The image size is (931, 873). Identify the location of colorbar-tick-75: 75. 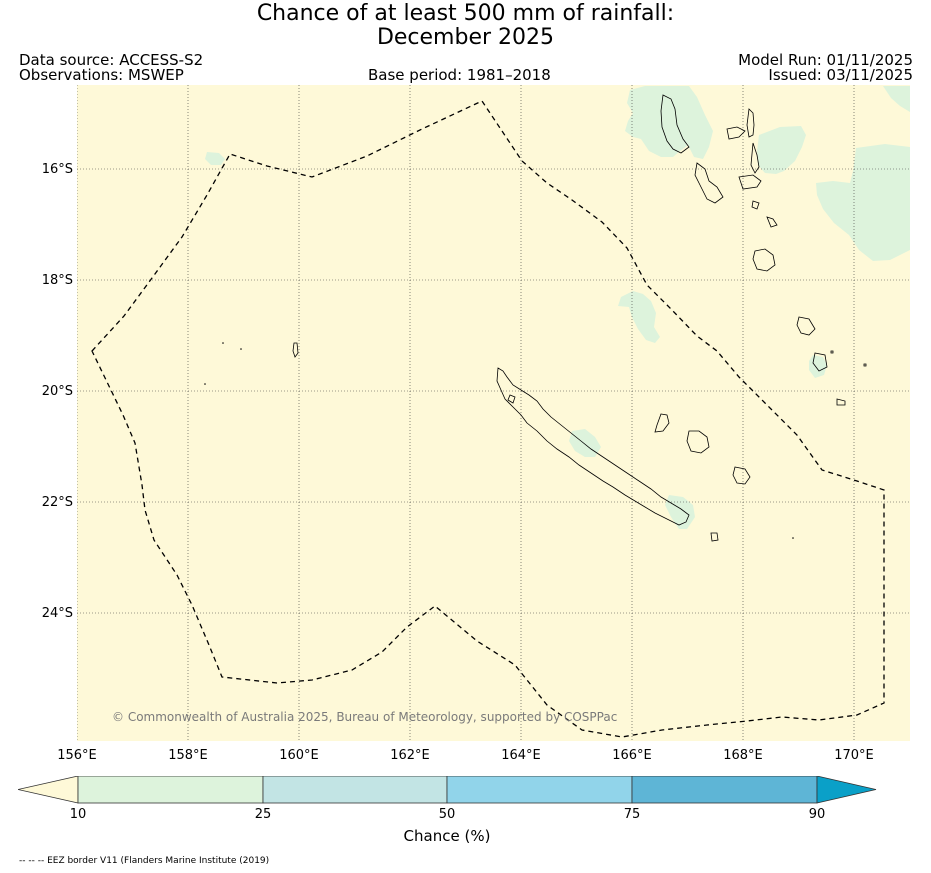
(632, 814).